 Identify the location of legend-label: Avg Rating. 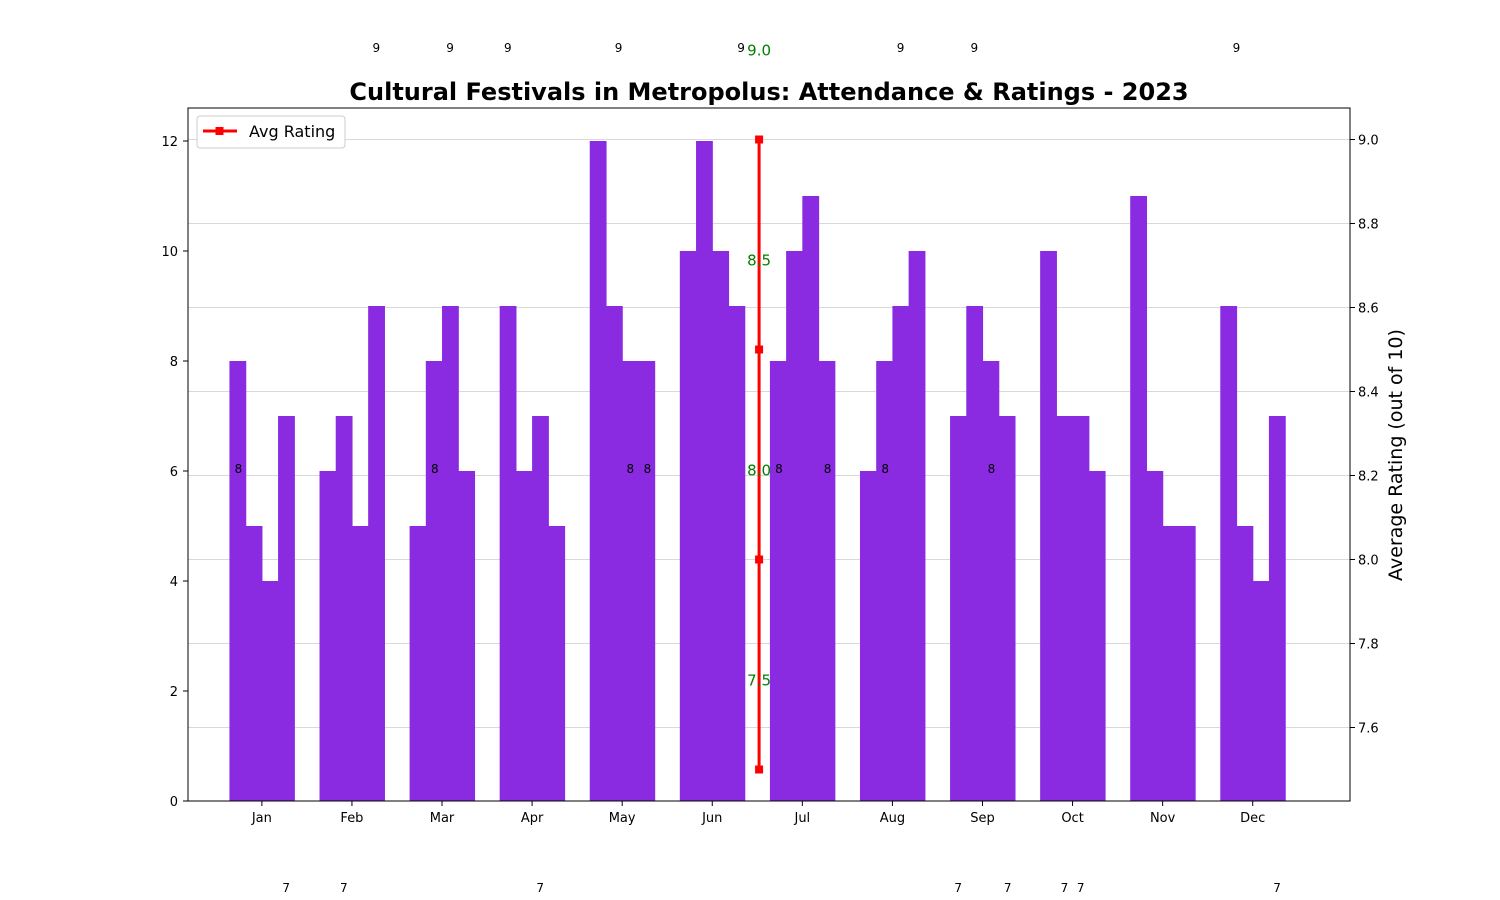
(292, 131).